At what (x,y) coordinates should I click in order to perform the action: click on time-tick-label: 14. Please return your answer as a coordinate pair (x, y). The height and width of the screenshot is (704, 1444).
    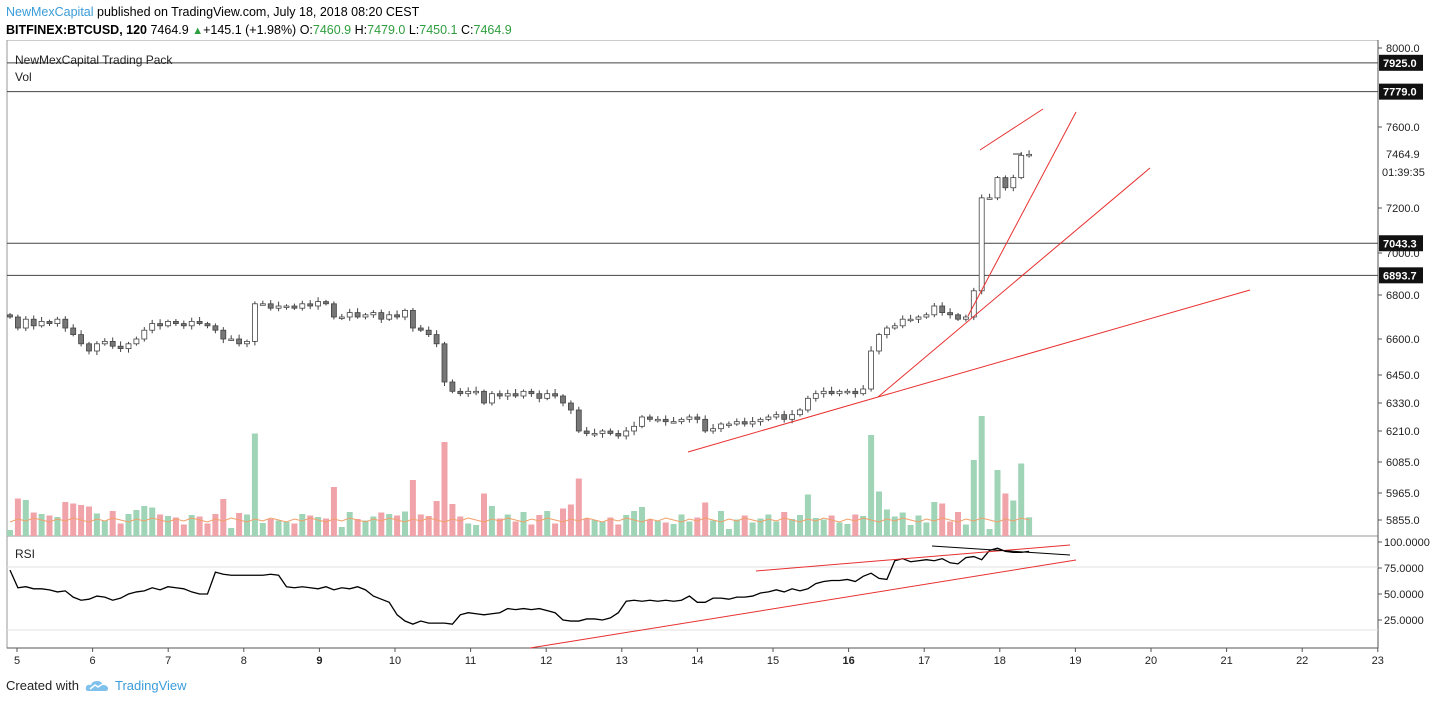
    Looking at the image, I should click on (697, 661).